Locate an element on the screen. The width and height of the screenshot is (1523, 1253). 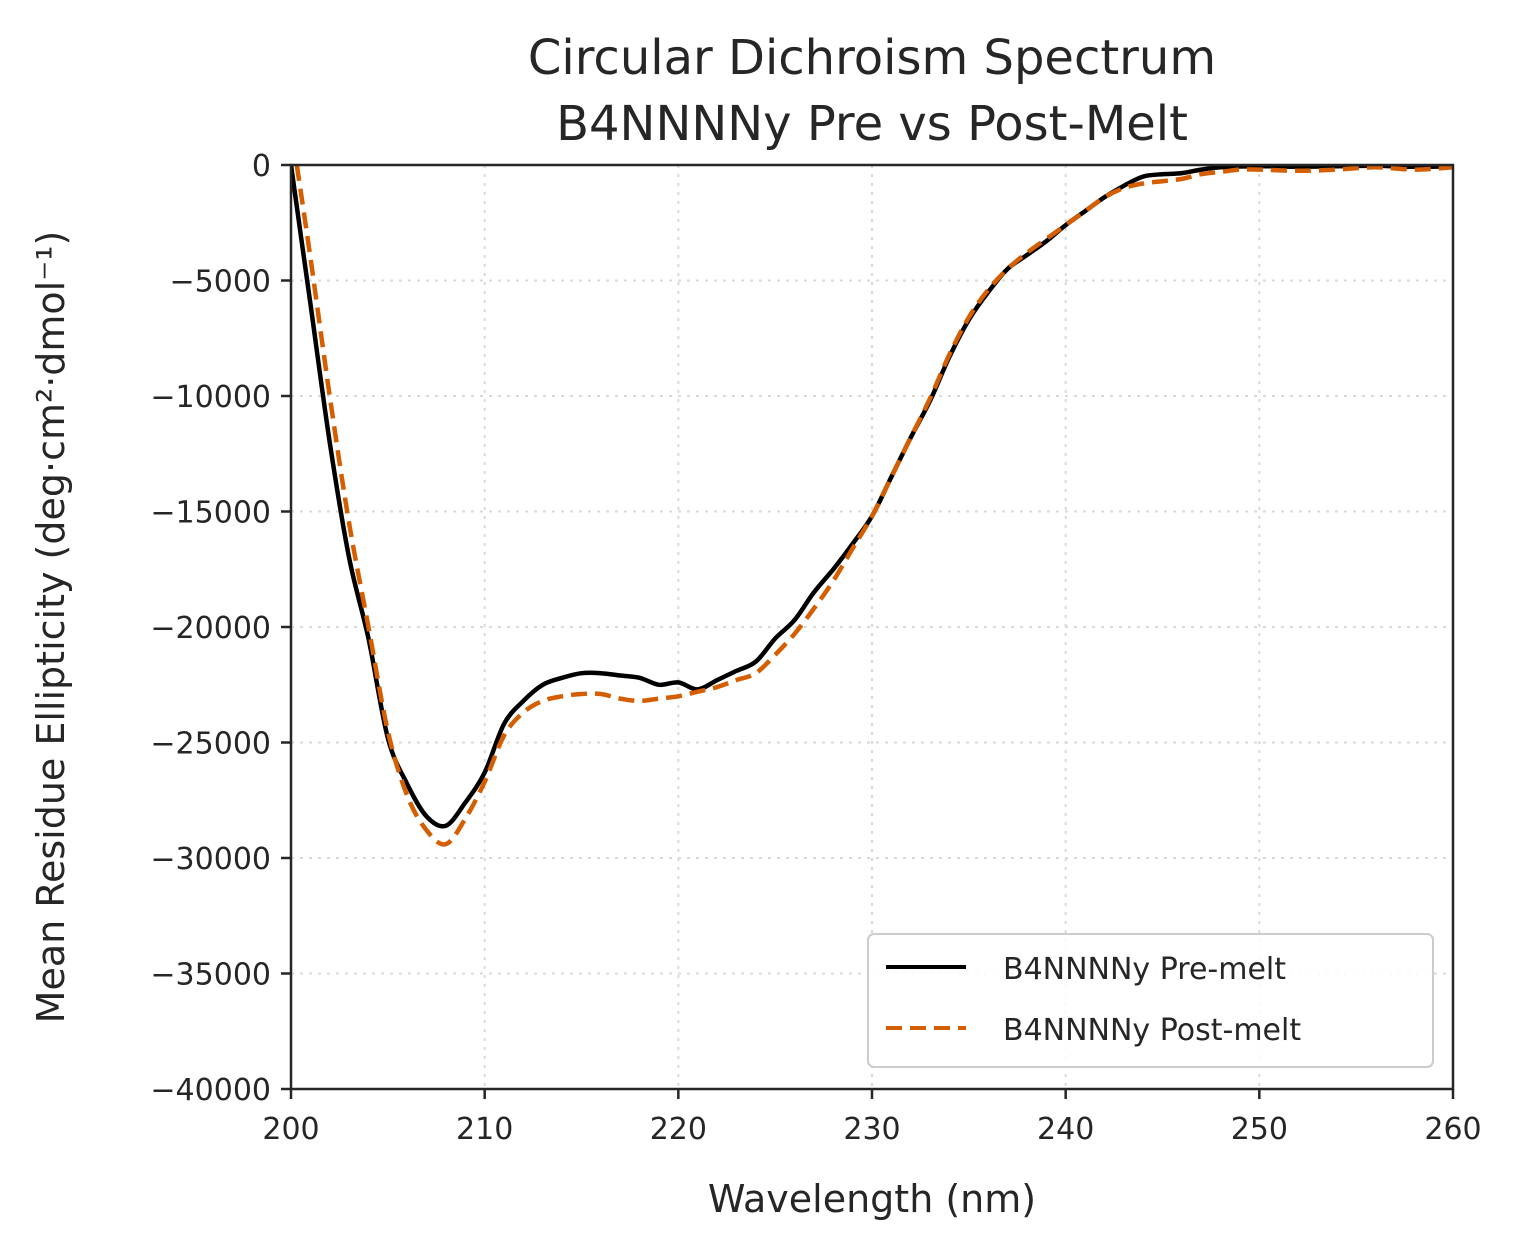
y-tick-label: −40000 is located at coordinates (210, 1090).